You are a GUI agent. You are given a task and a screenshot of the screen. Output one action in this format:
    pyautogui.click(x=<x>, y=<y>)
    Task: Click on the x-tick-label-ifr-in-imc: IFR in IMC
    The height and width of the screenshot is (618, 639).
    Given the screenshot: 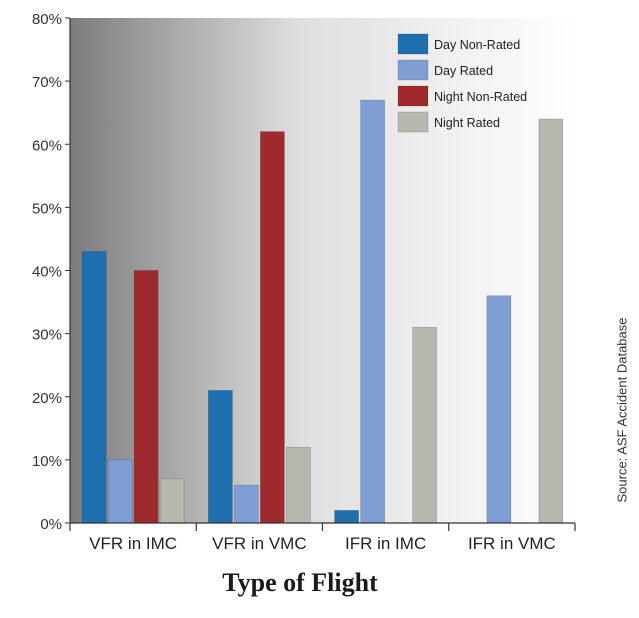 What is the action you would take?
    pyautogui.click(x=385, y=543)
    